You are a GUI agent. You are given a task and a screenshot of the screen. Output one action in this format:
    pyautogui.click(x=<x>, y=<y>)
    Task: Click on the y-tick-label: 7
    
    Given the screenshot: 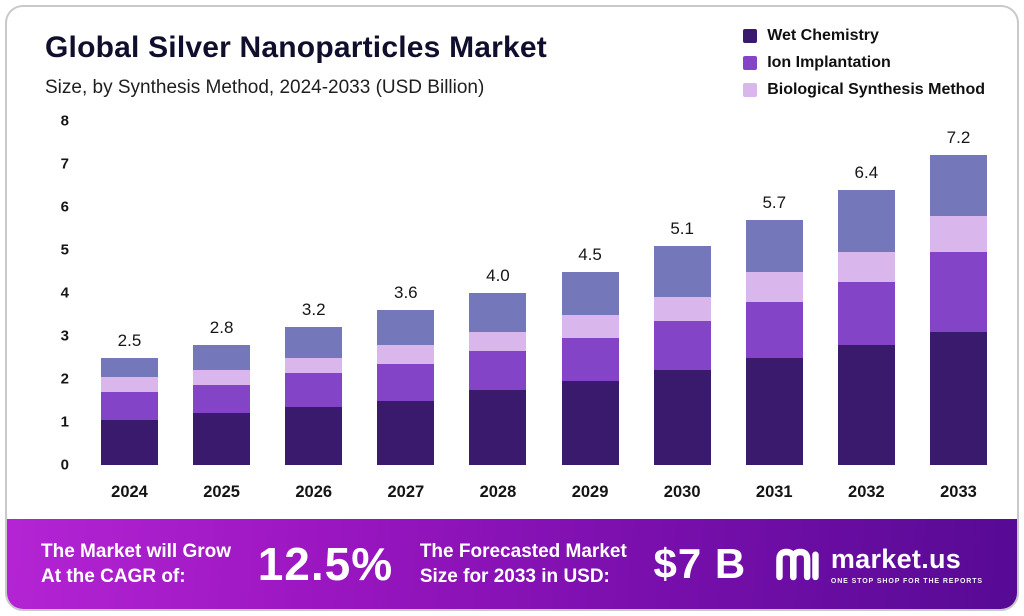 What is the action you would take?
    pyautogui.click(x=64, y=164)
    